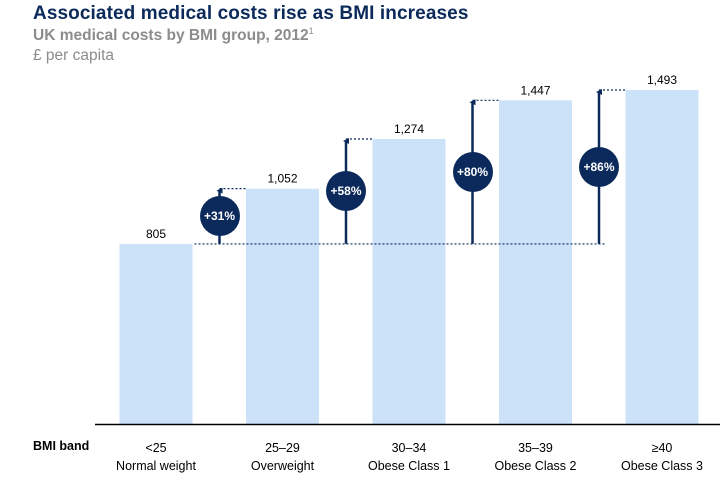  Describe the element at coordinates (156, 466) in the screenshot. I see `category-name-1: Normal weight` at that location.